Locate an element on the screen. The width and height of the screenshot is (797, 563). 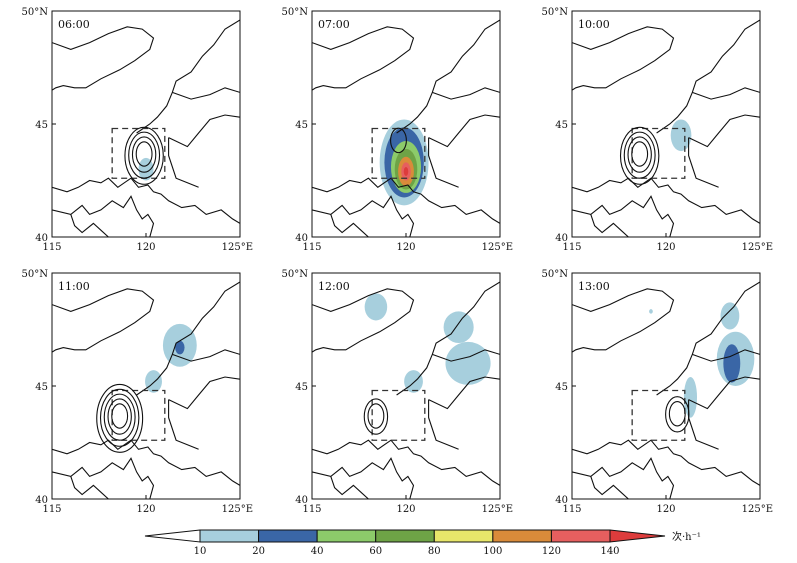
colorbar-label: 120 is located at coordinates (551, 551).